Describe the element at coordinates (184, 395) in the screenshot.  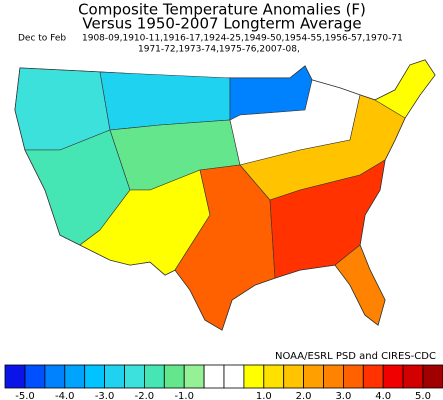
I see `colorbar-tick-label: -1.0` at that location.